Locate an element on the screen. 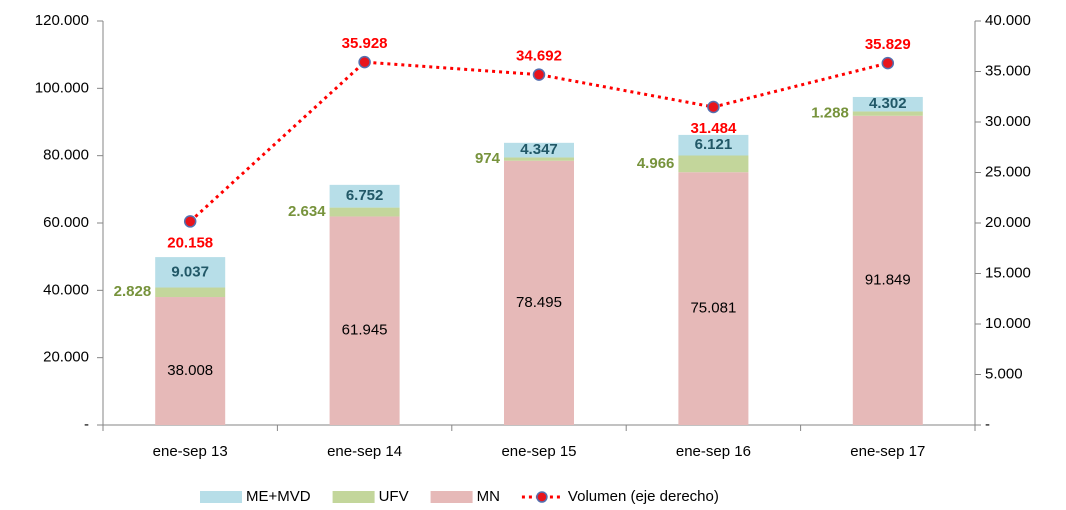 This screenshot has height=510, width=1066. data-label: 4.347 is located at coordinates (539, 149).